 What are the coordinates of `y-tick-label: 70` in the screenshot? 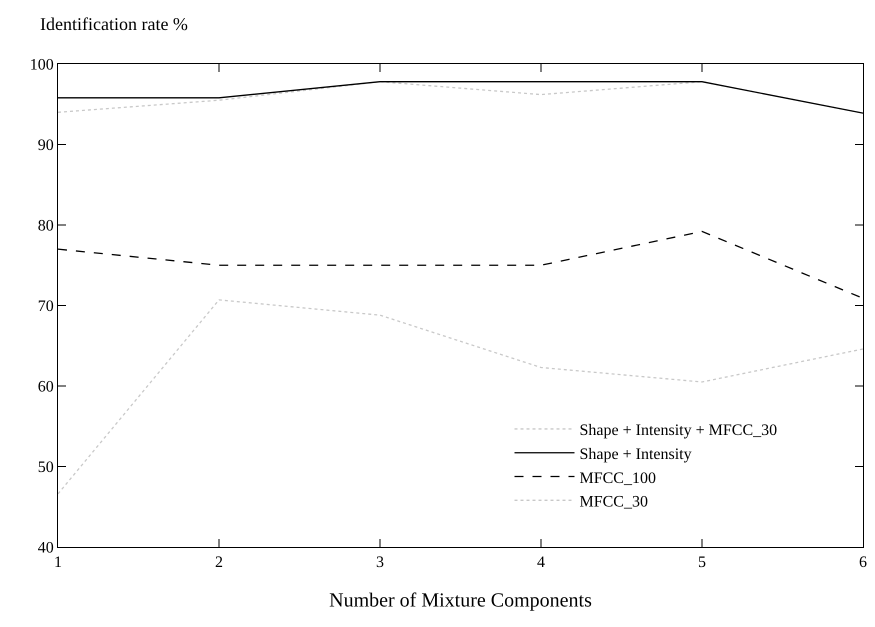 It's located at (46, 307).